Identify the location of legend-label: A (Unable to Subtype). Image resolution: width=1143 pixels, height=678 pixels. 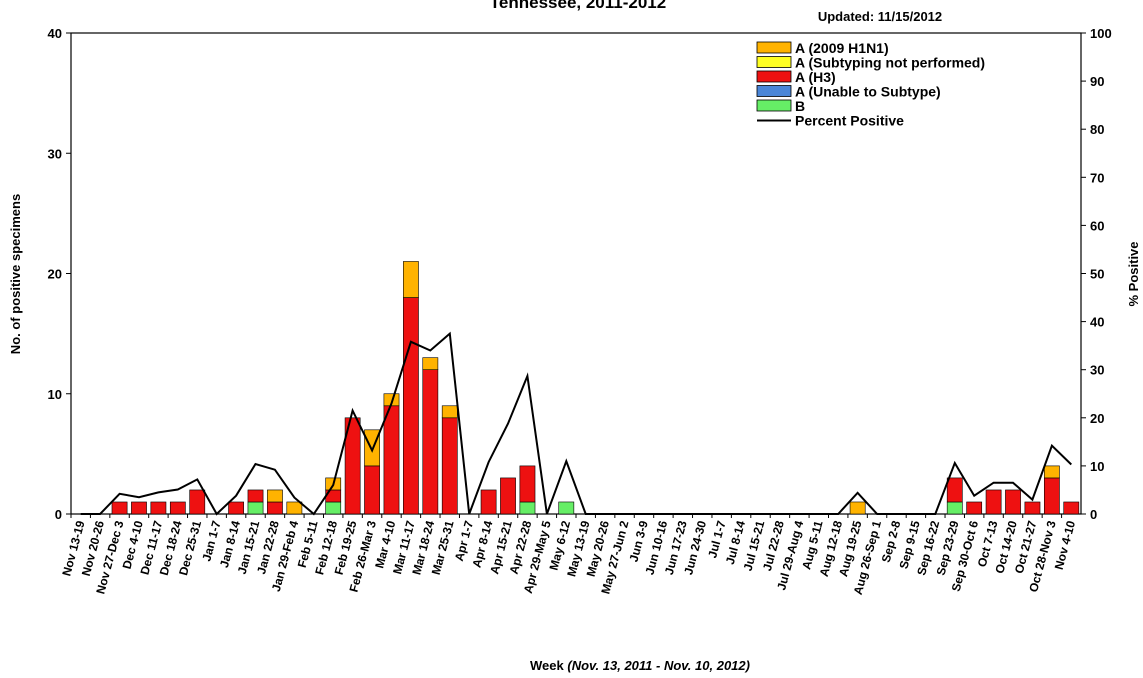
(868, 92).